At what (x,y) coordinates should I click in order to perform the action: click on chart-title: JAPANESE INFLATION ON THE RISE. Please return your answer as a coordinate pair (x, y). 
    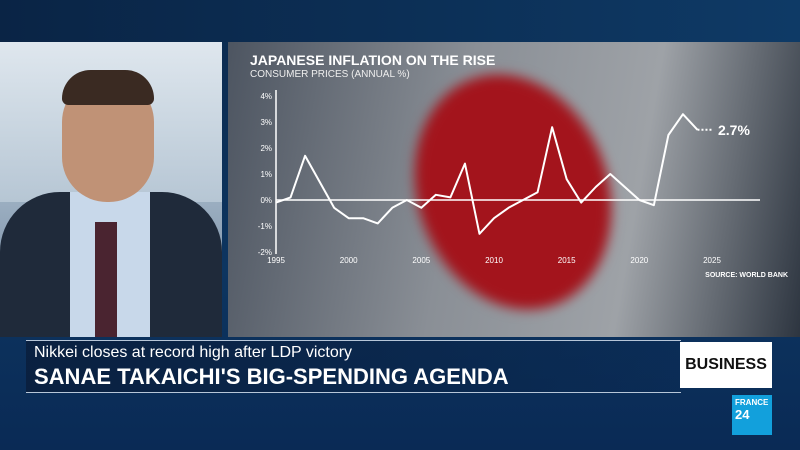
    Looking at the image, I should click on (373, 60).